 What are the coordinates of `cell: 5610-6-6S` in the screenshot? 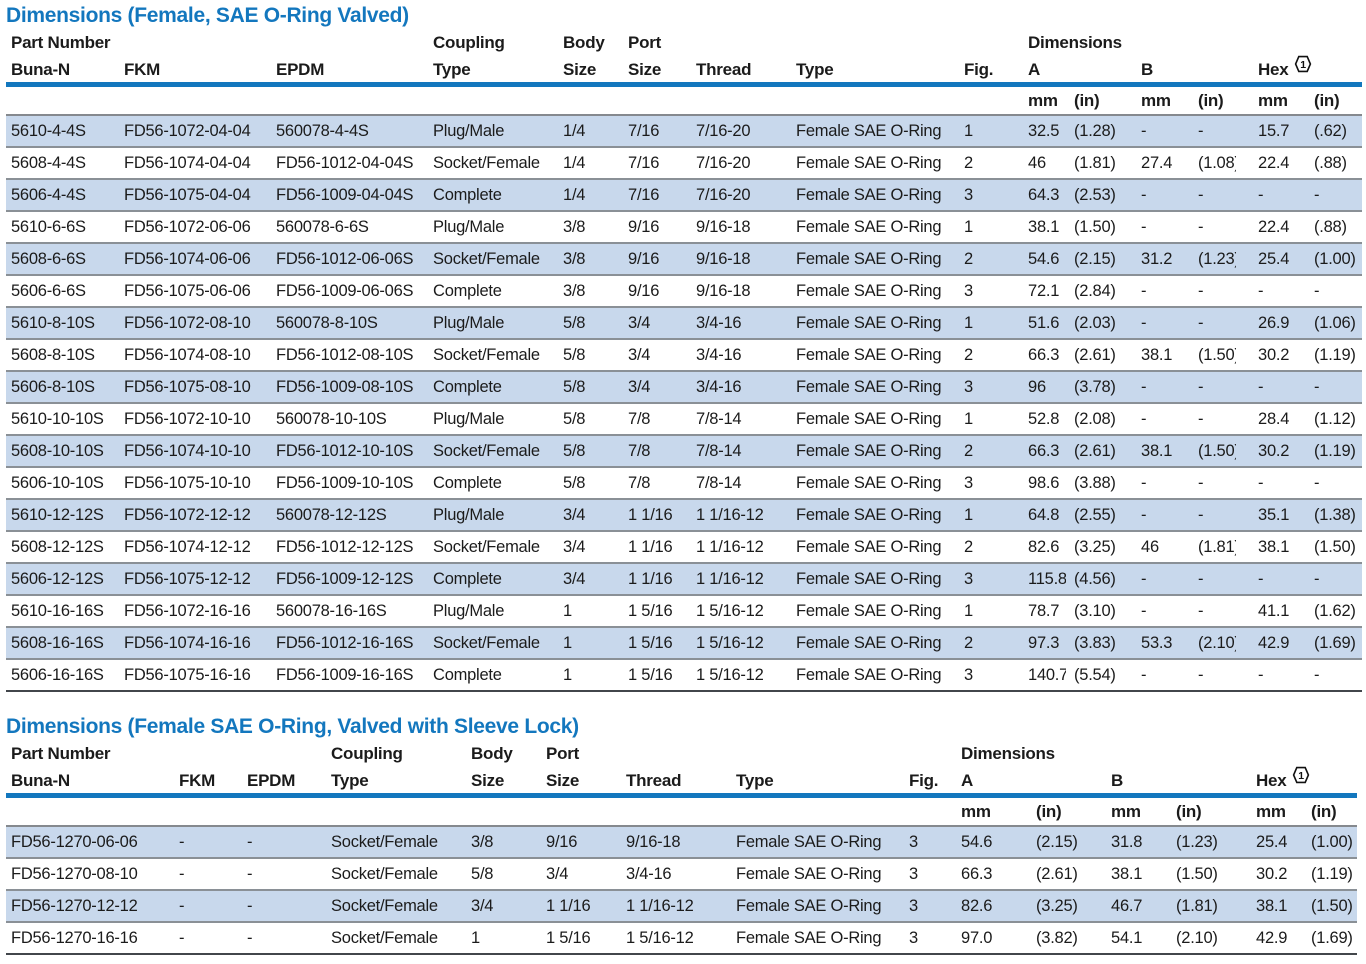 It's located at (62, 227).